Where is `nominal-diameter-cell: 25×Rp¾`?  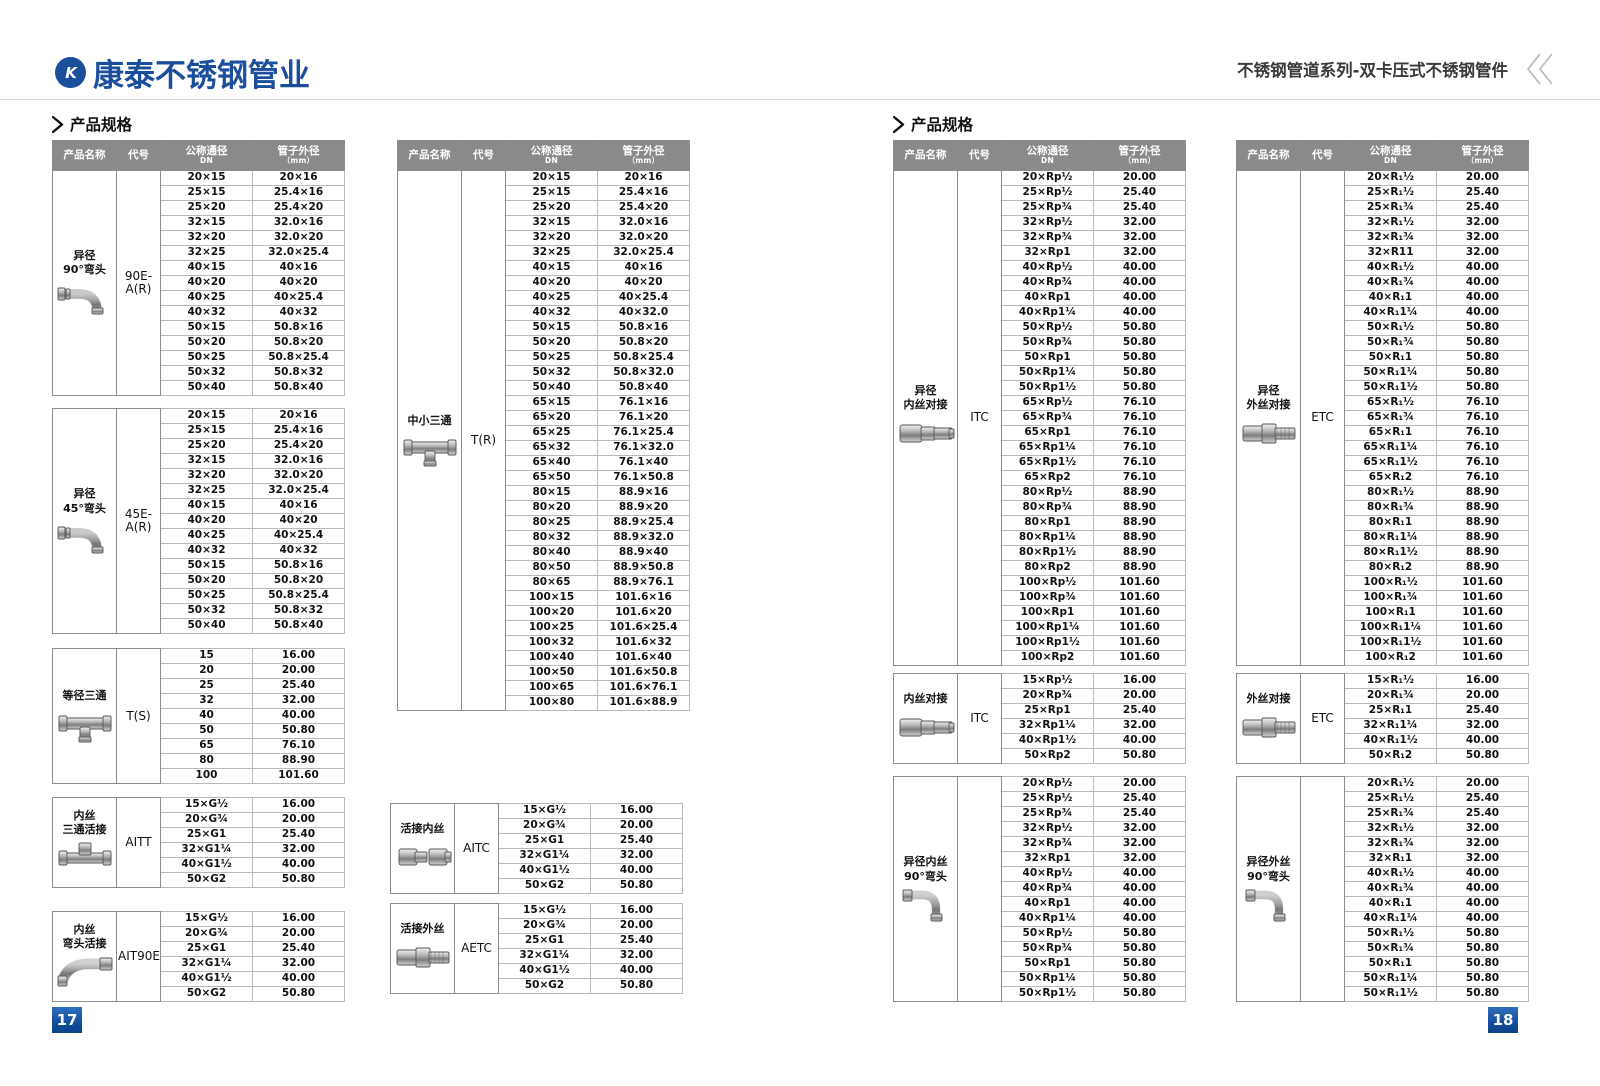 nominal-diameter-cell: 25×Rp¾ is located at coordinates (1047, 814).